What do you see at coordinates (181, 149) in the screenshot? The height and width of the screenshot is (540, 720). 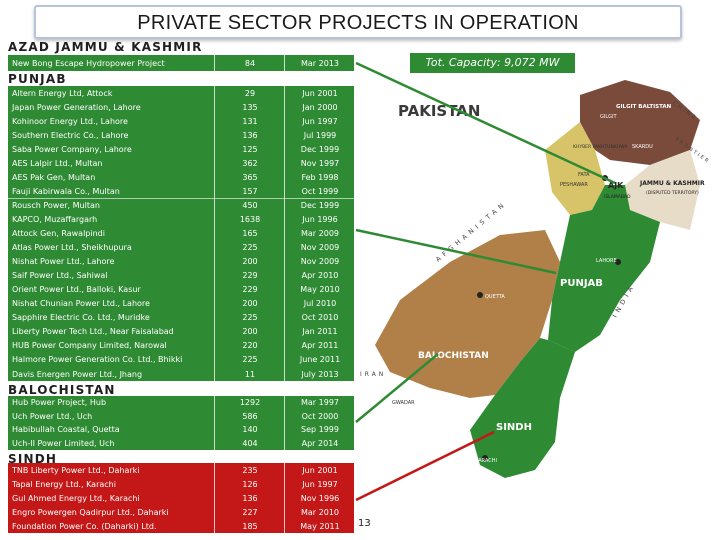 I see `table-row: Saba Power Company, Lahore 125 Dec 1999` at bounding box center [181, 149].